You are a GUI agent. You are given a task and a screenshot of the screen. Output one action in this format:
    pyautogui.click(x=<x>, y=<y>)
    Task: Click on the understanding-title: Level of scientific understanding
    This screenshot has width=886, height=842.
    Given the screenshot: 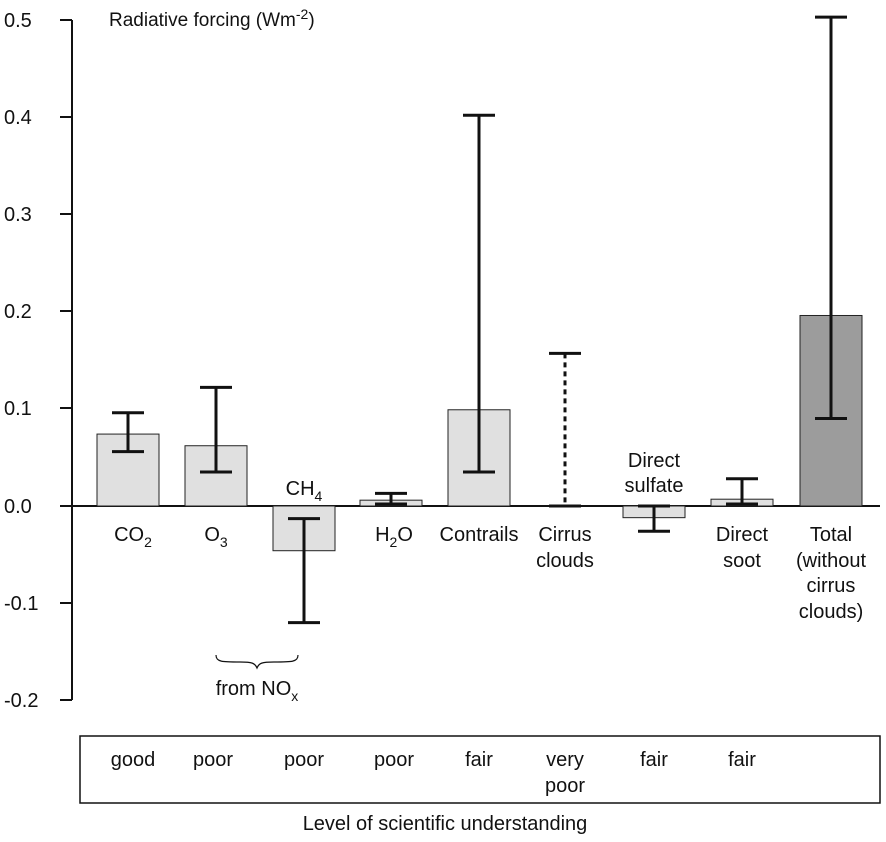 What is the action you would take?
    pyautogui.click(x=445, y=824)
    